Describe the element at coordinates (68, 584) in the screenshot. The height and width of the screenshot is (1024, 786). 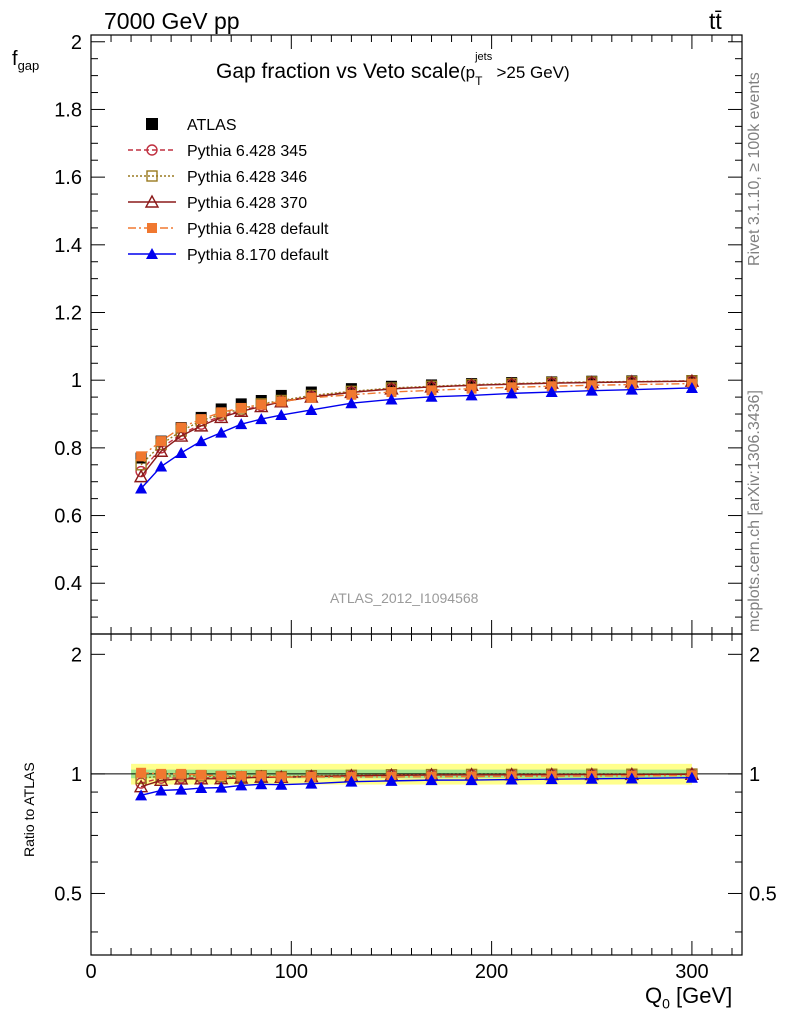
I see `y-tick-label: 0.4` at that location.